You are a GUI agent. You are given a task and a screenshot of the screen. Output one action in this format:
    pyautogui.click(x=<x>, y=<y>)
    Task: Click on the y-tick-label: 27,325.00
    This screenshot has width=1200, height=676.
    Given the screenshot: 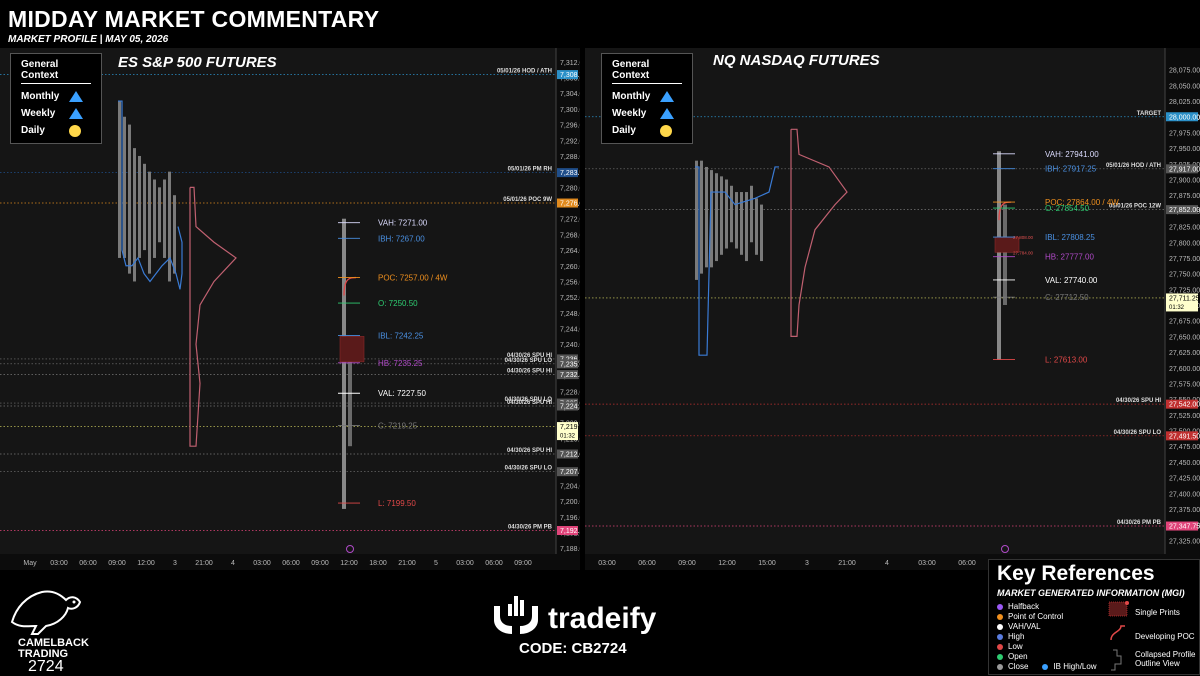 What is the action you would take?
    pyautogui.click(x=1184, y=541)
    